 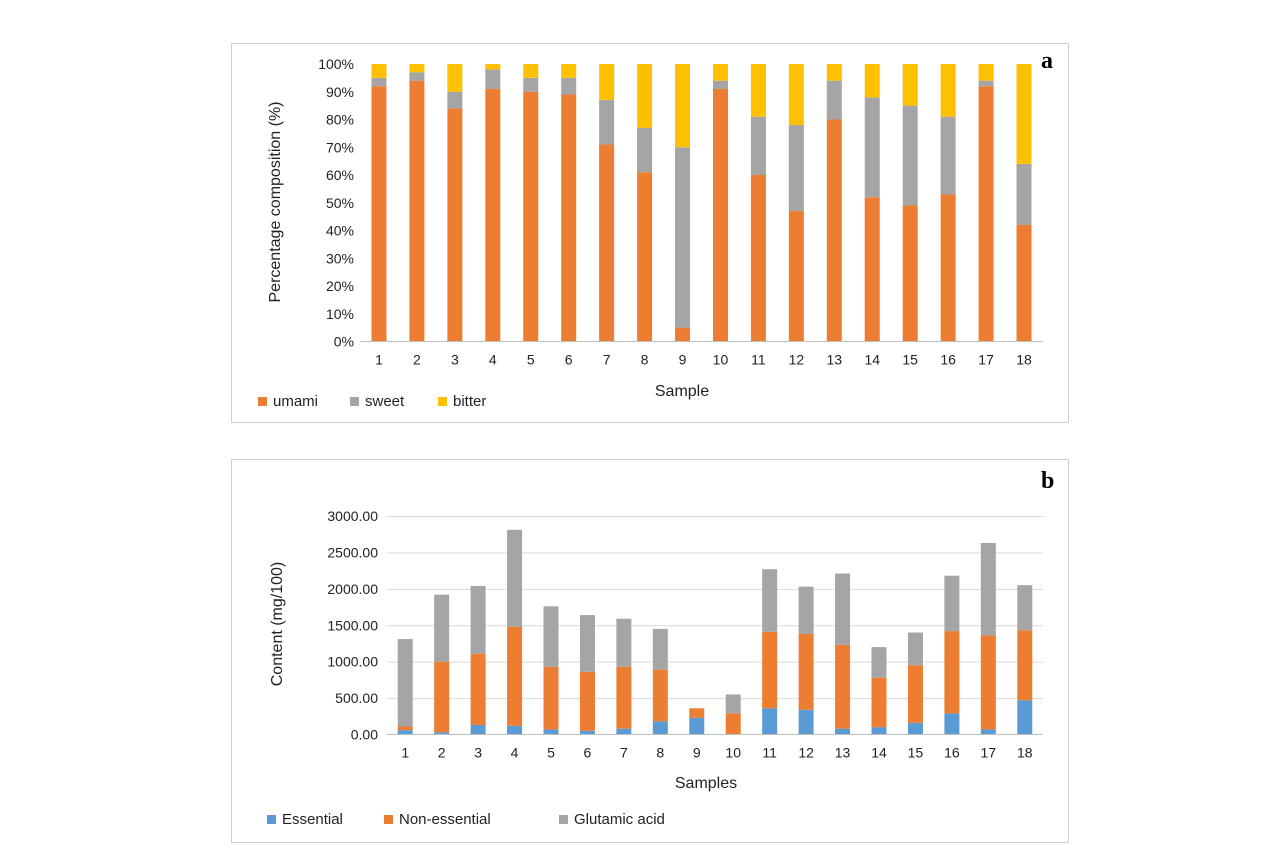 I want to click on x-tick-label: 1, so click(x=405, y=753).